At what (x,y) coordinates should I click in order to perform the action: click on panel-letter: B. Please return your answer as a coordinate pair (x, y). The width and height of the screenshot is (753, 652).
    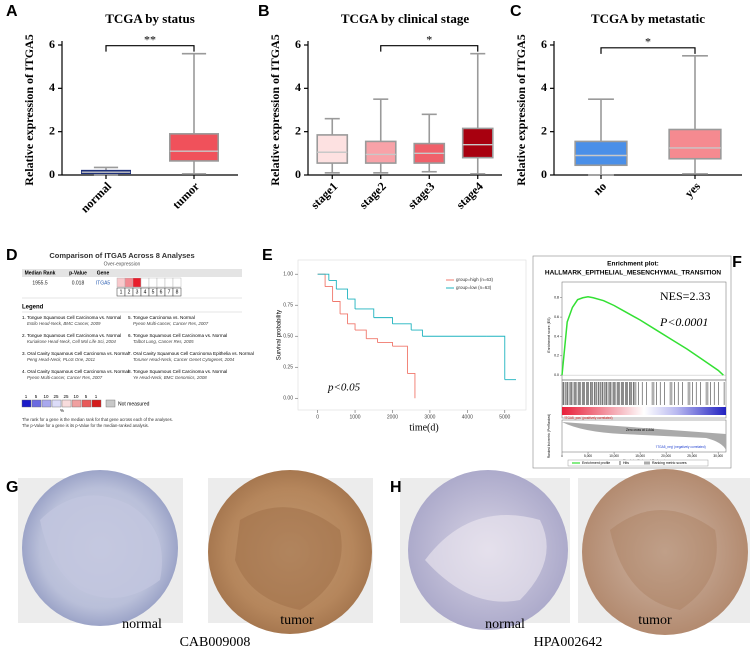
    Looking at the image, I should click on (264, 11).